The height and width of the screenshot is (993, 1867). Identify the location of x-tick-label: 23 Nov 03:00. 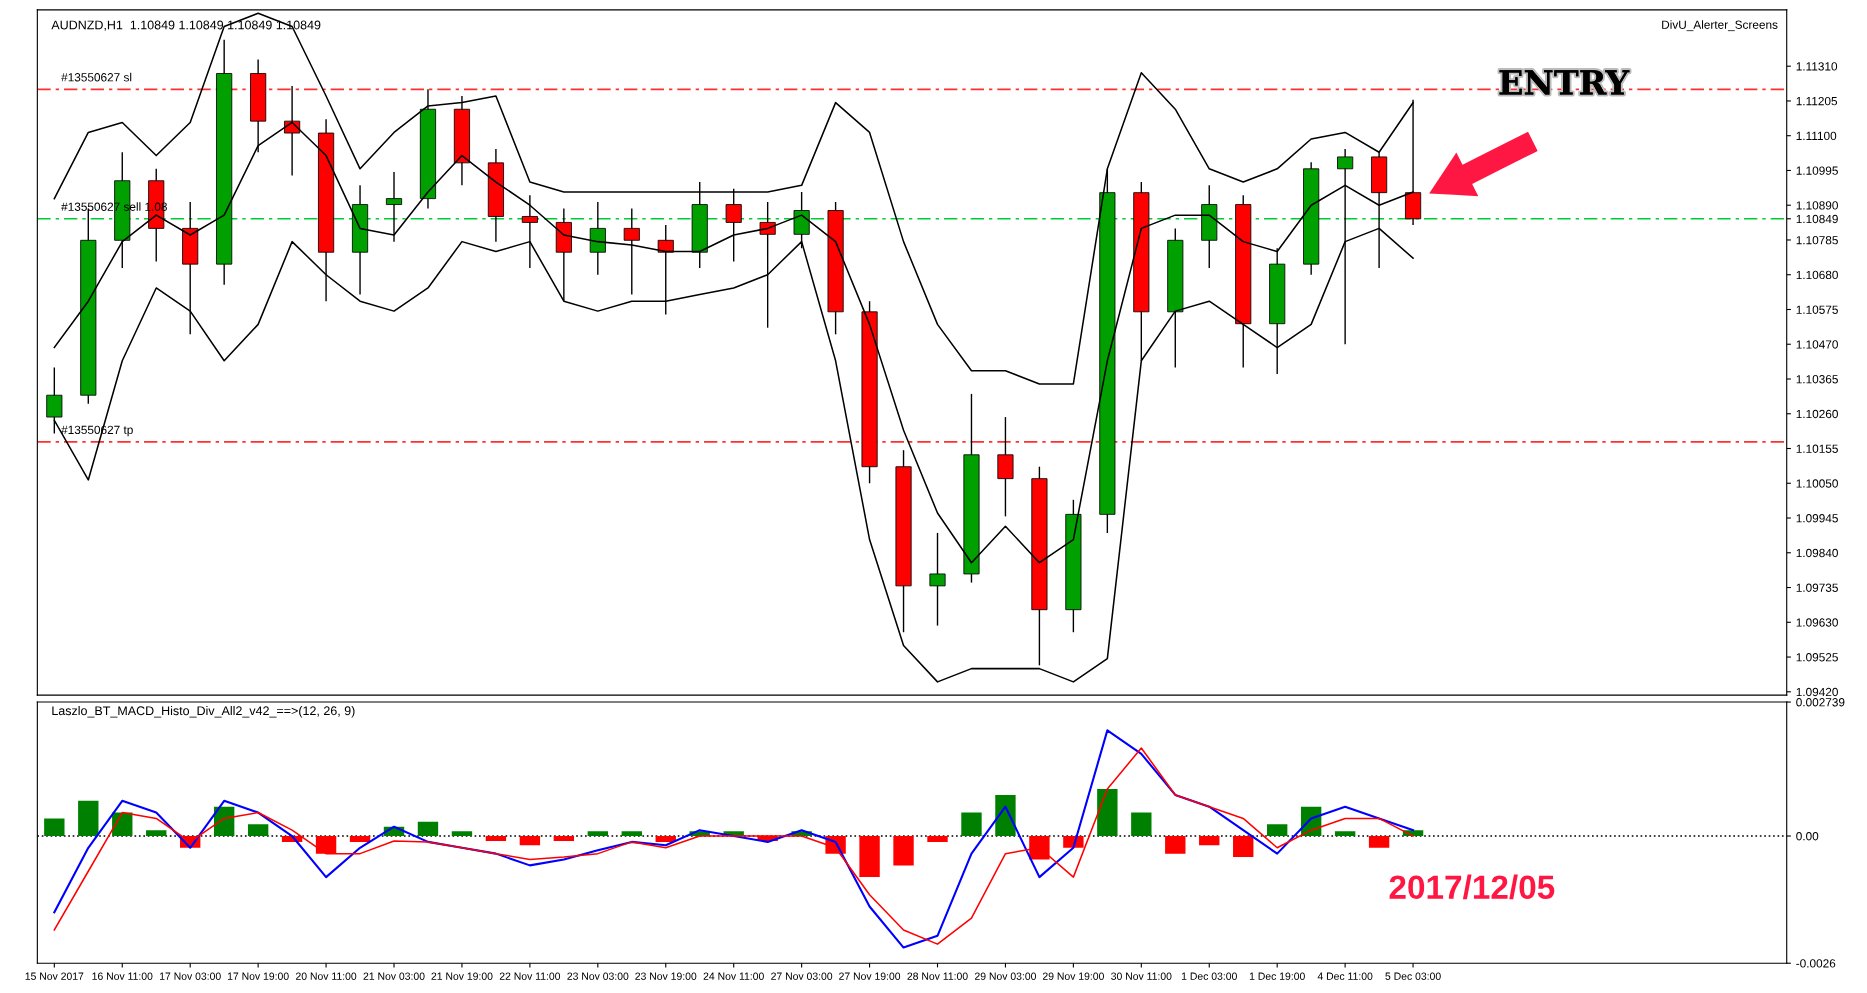
(598, 976).